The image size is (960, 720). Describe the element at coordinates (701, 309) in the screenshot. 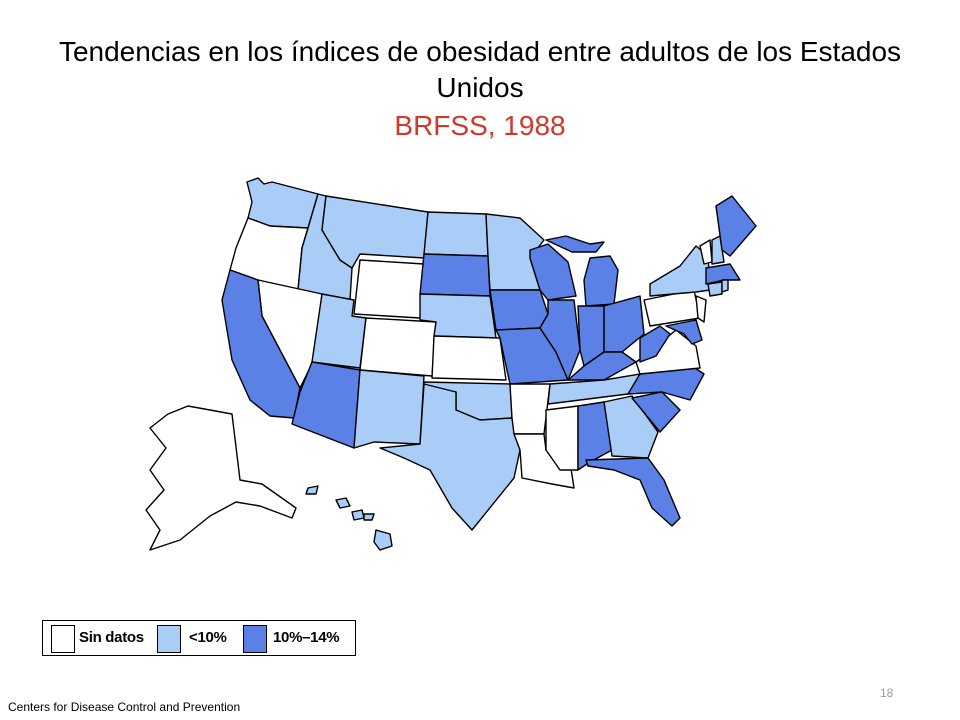

I see `state-new-jersey` at that location.